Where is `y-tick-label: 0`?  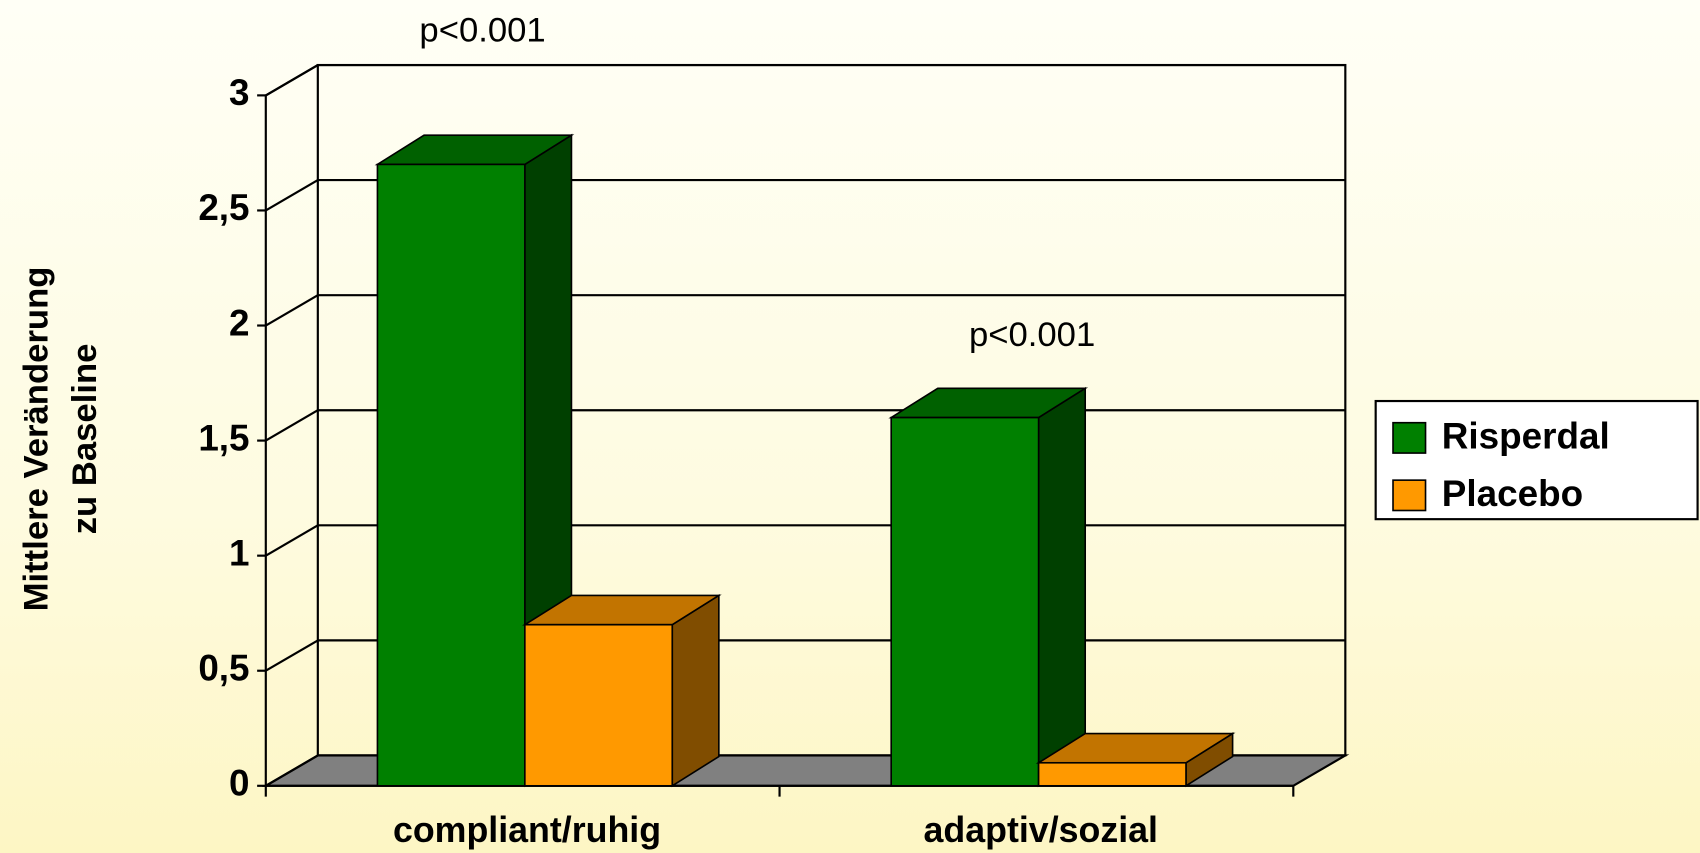
y-tick-label: 0 is located at coordinates (239, 783).